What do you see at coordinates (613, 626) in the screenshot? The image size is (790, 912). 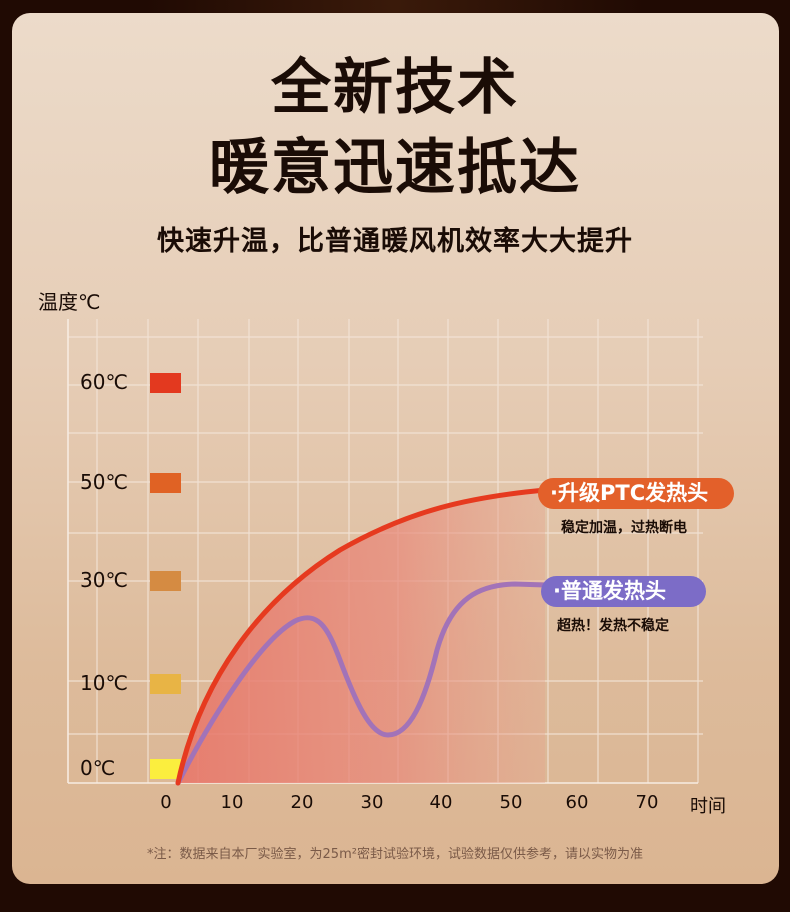 I see `normal-series-note: 超热！发热不稳定` at bounding box center [613, 626].